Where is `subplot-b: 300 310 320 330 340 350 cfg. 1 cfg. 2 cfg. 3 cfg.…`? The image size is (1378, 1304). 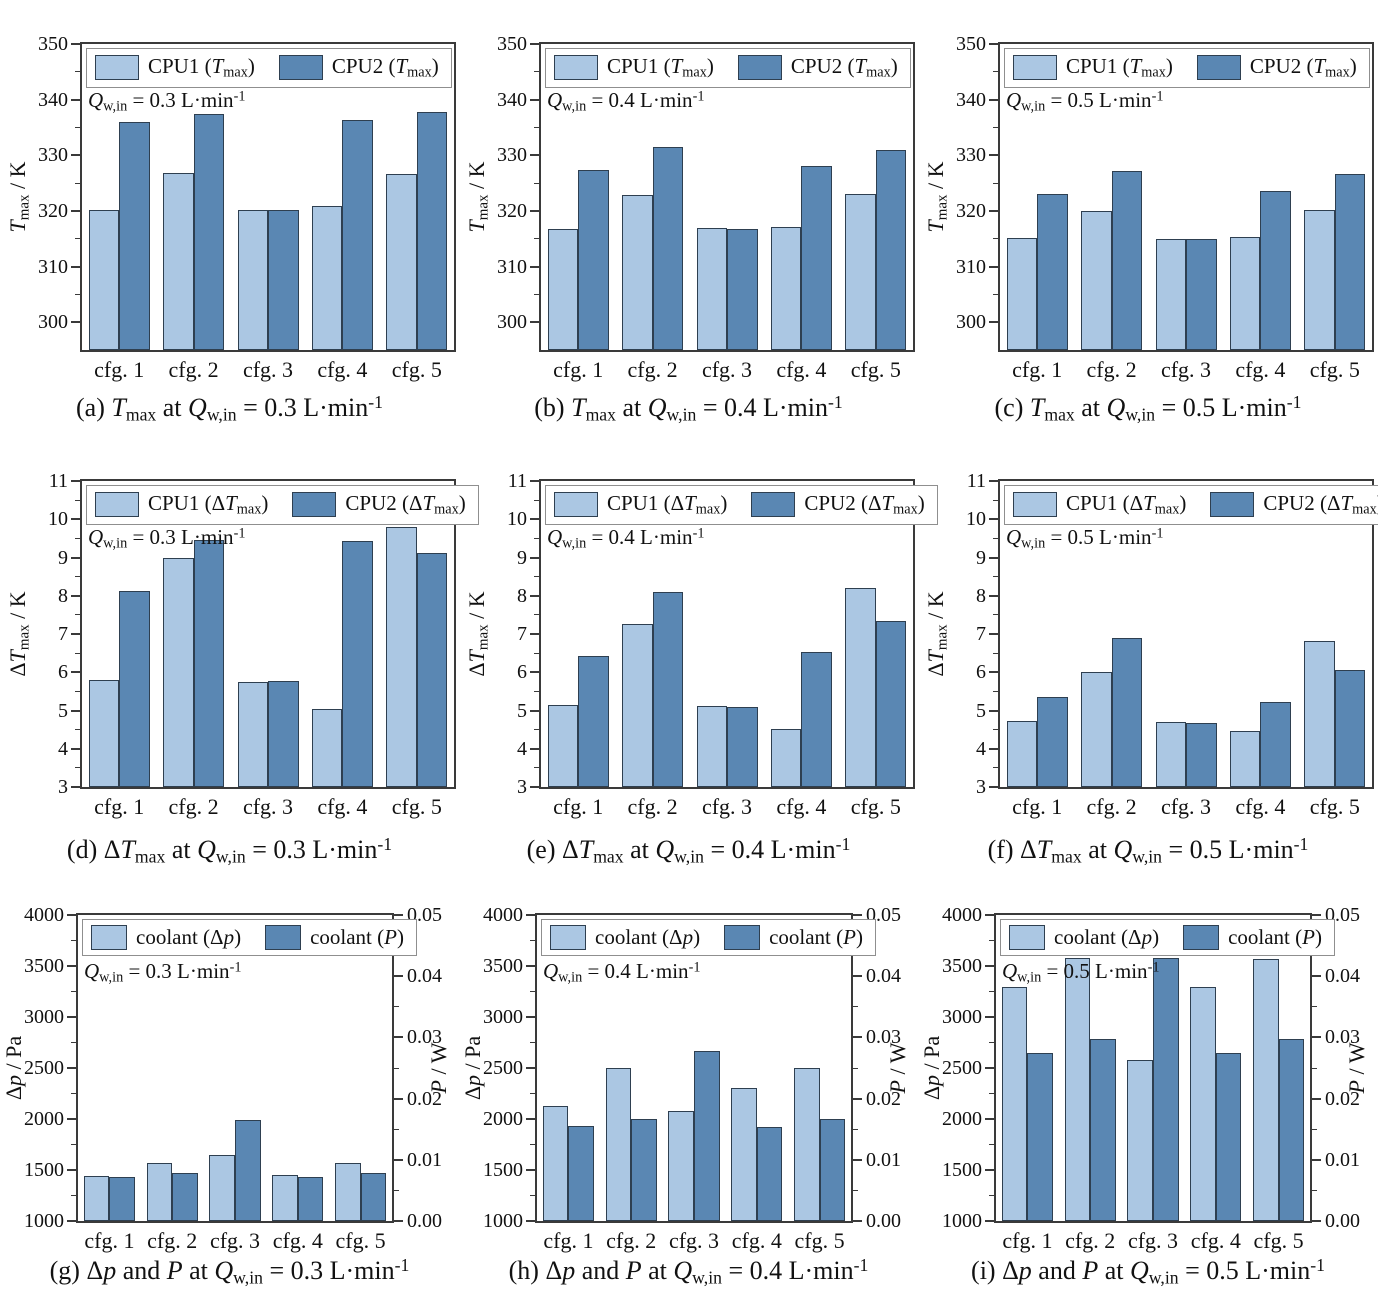
subplot-b: 300 310 320 330 340 350 cfg. 1 cfg. 2 cfg. 3 cfg.… is located at coordinates (688, 217).